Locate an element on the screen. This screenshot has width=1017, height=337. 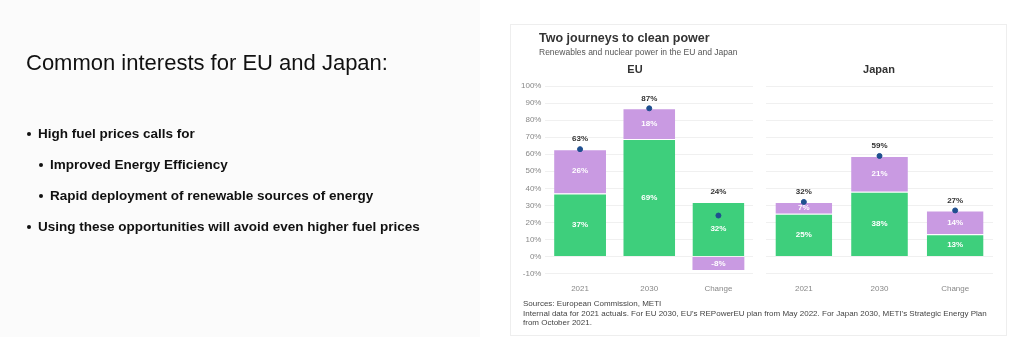
y-tick-label: 0% is located at coordinates (535, 256).